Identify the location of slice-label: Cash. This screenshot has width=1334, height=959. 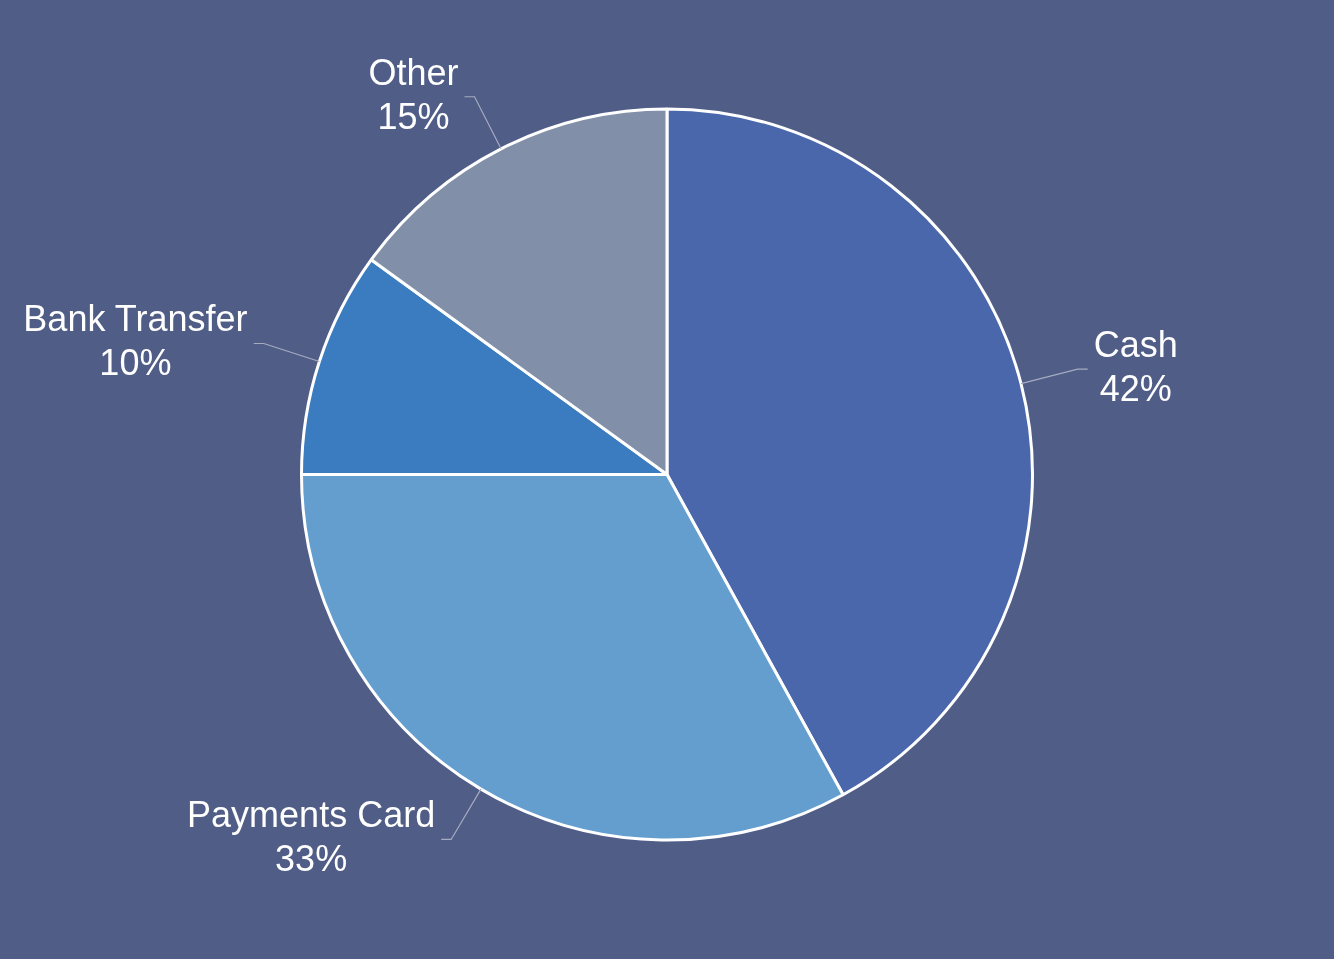
(1135, 344).